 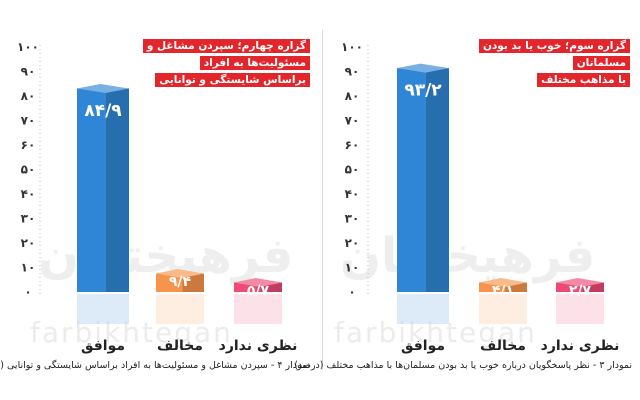 I want to click on bar-1: ۹۳/۲, so click(x=423, y=193).